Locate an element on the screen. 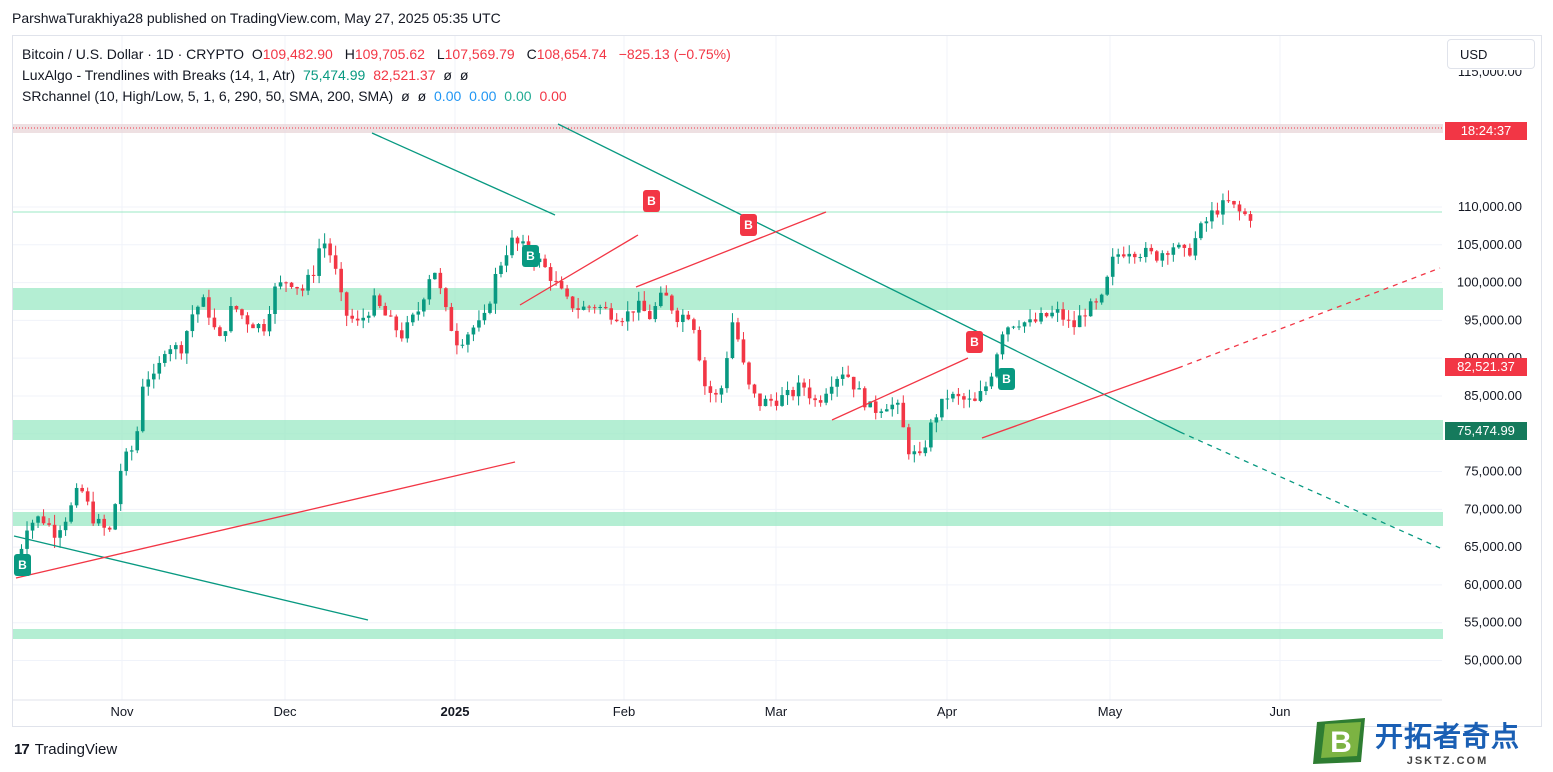 The width and height of the screenshot is (1553, 772). price-axis-label: 105,000.00 is located at coordinates (1489, 244).